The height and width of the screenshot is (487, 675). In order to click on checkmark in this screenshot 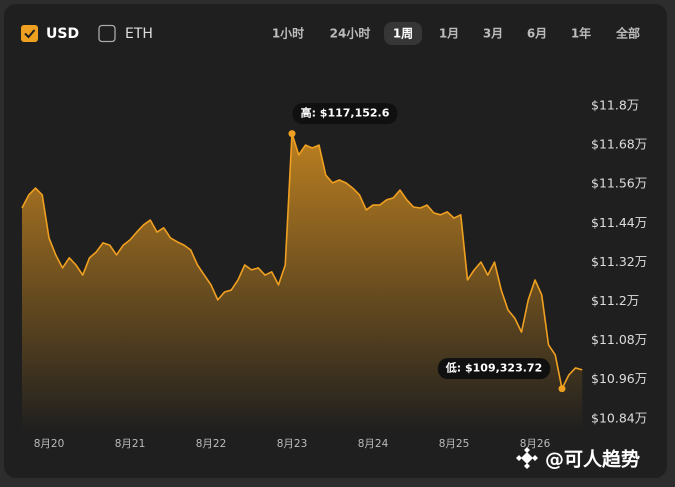, I will do `click(30, 34)`.